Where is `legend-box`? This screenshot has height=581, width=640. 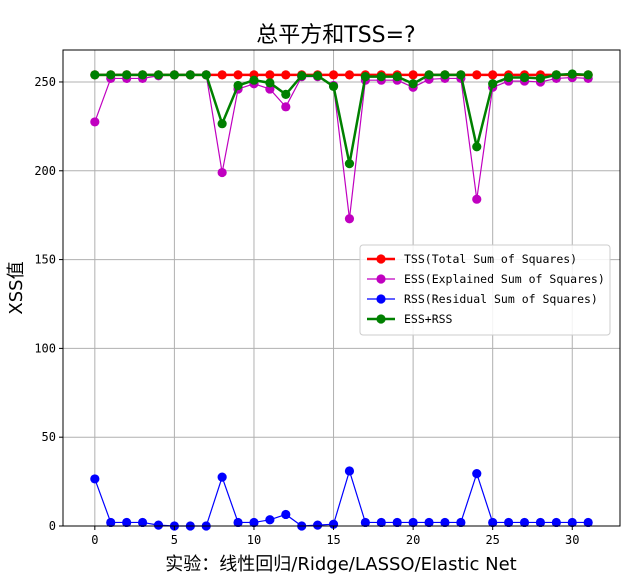
legend-box is located at coordinates (485, 290).